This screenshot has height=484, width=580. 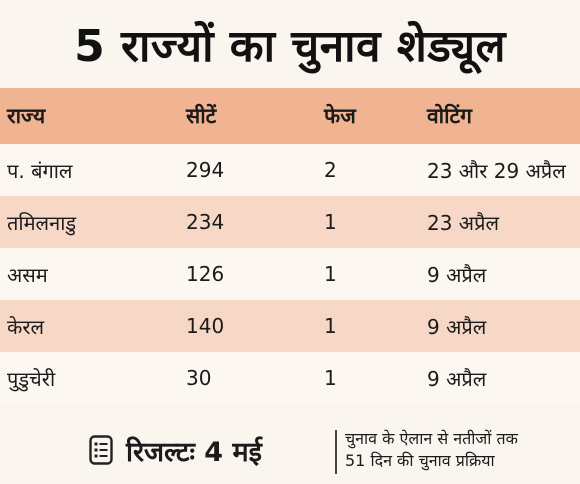 What do you see at coordinates (290, 170) in the screenshot?
I see `table-row: प. बंगाल 294 2 23 और 29 अप्रैल` at bounding box center [290, 170].